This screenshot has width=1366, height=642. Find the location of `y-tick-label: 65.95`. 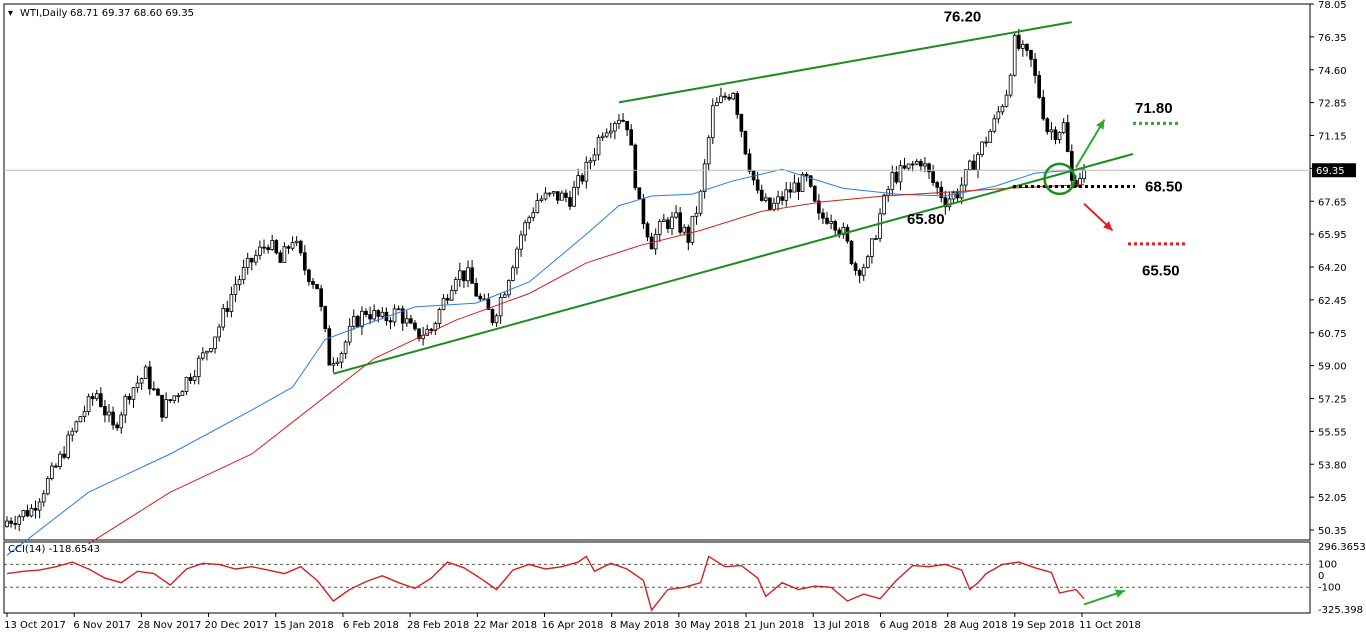

y-tick-label: 65.95 is located at coordinates (1332, 235).